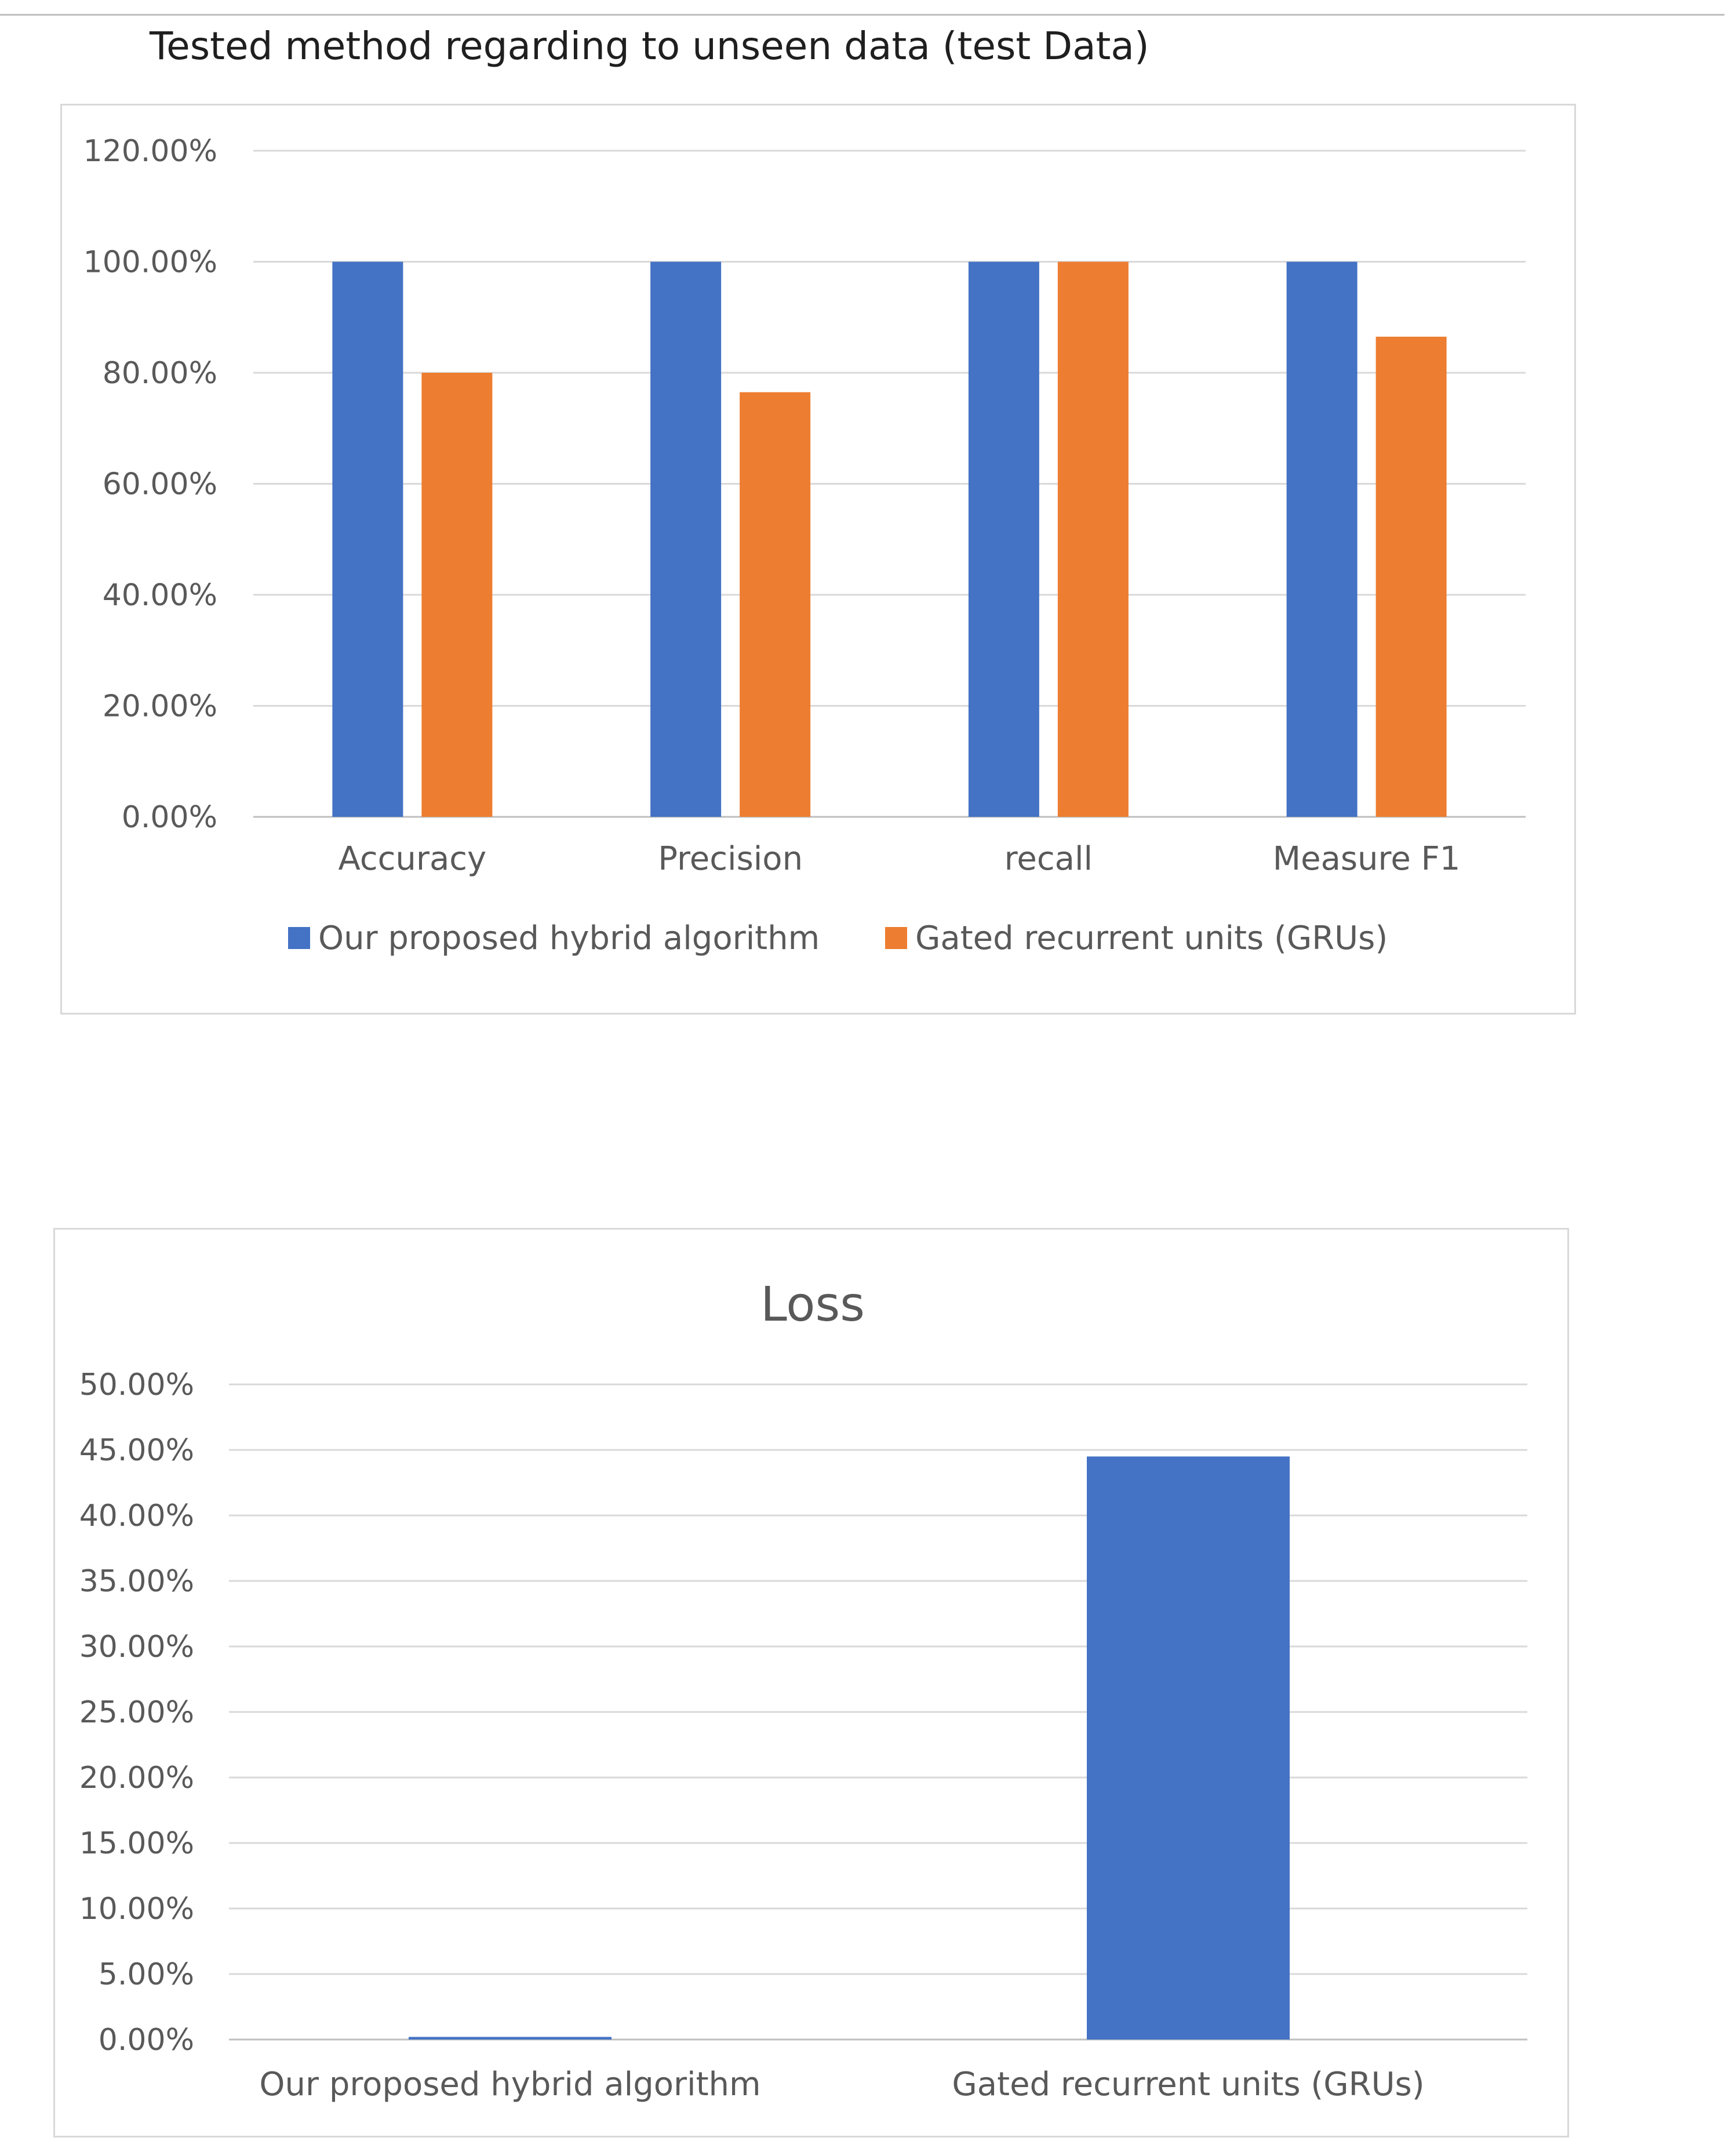 This screenshot has height=2152, width=1736. Describe the element at coordinates (510, 2038) in the screenshot. I see `bar-loss-hybrid` at that location.